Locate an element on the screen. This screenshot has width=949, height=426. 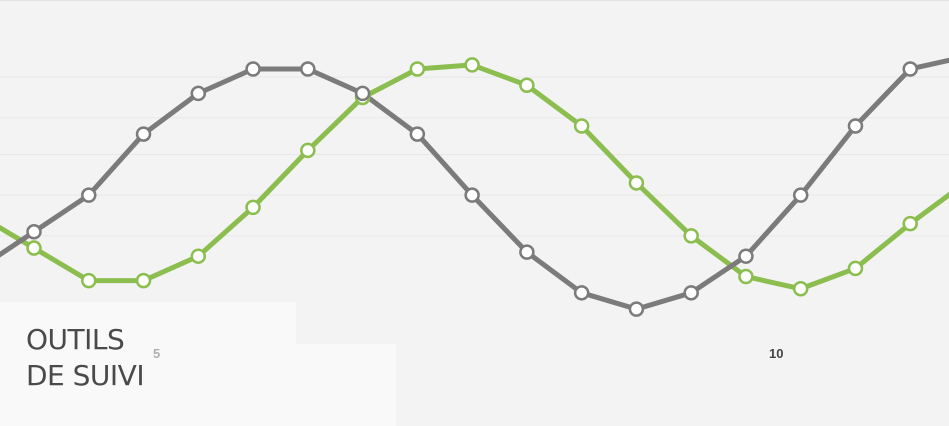
top-divider is located at coordinates (474, 0).